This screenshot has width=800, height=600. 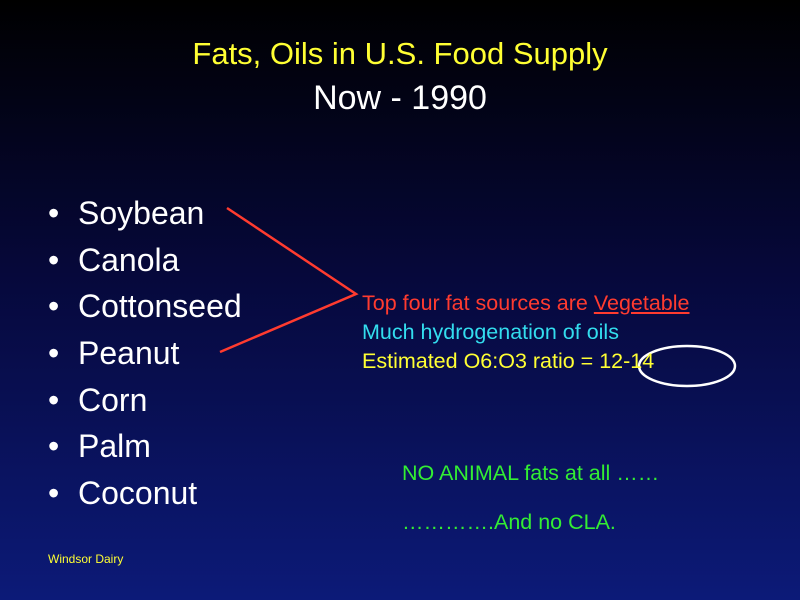 What do you see at coordinates (481, 361) in the screenshot?
I see `note-text: Estimated O6:O3 ratio =` at bounding box center [481, 361].